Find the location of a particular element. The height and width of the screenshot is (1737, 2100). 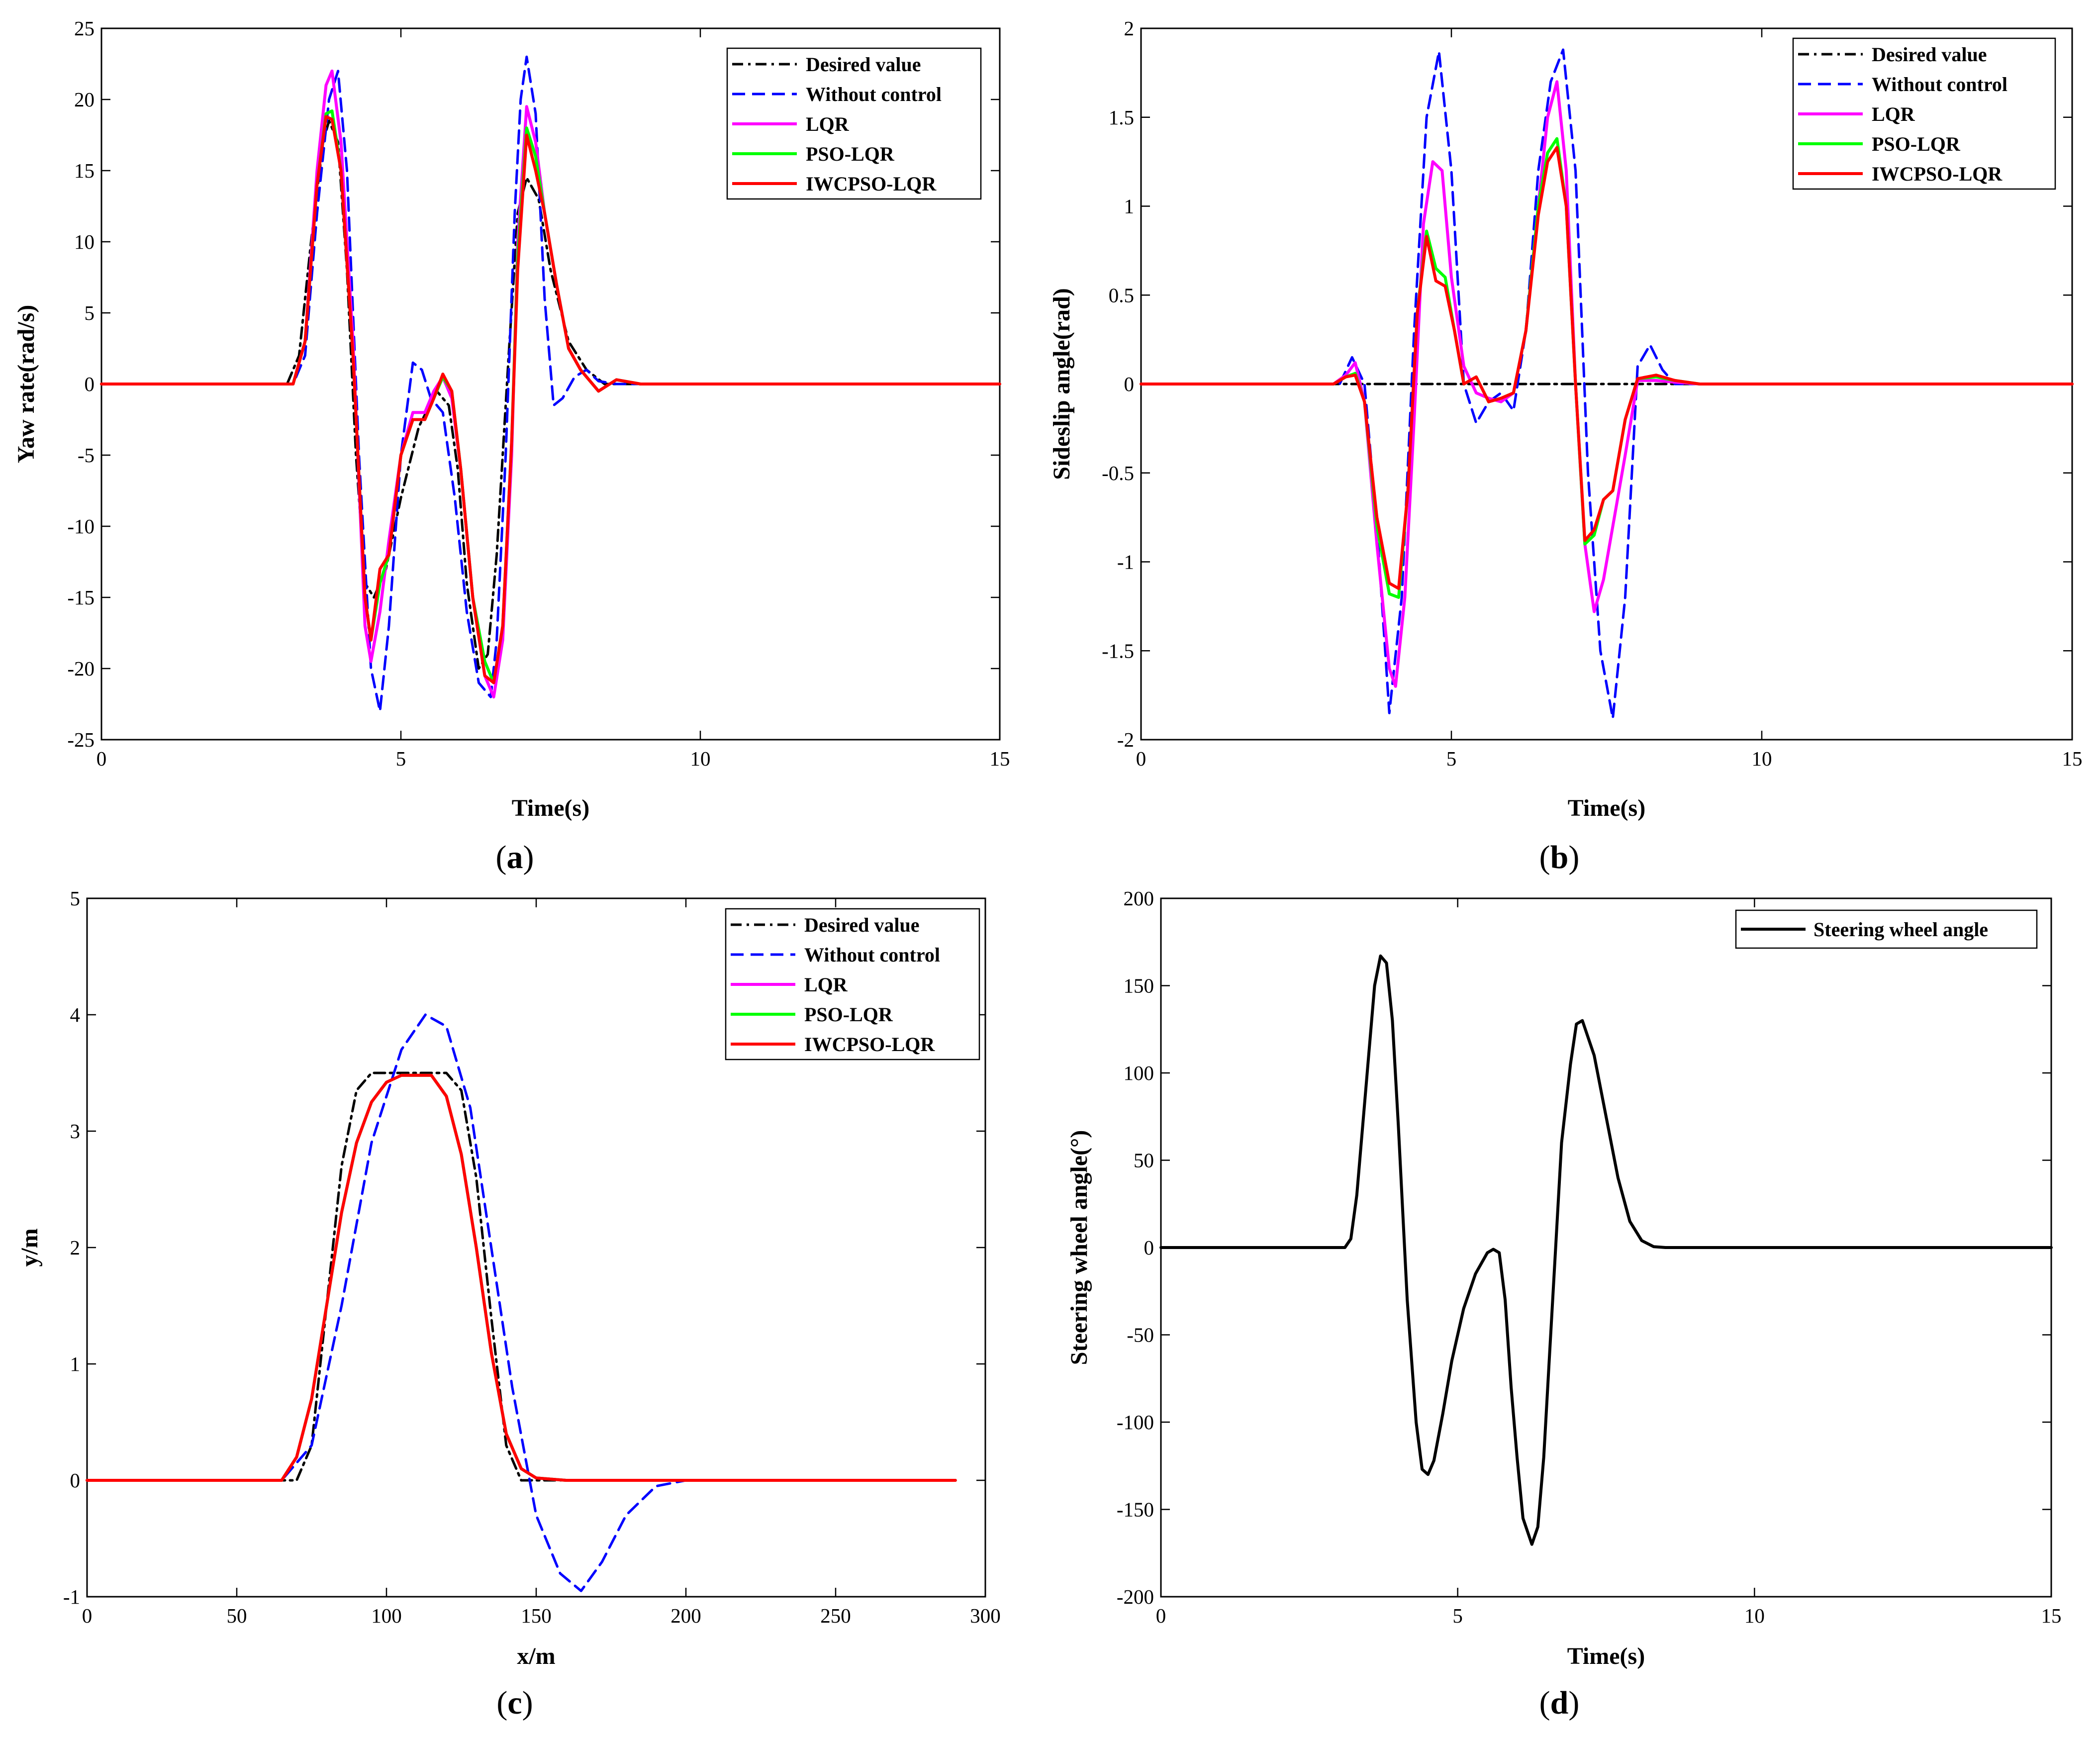

y-axis-label-b: Sideslip angle(rad) is located at coordinates (1062, 384).